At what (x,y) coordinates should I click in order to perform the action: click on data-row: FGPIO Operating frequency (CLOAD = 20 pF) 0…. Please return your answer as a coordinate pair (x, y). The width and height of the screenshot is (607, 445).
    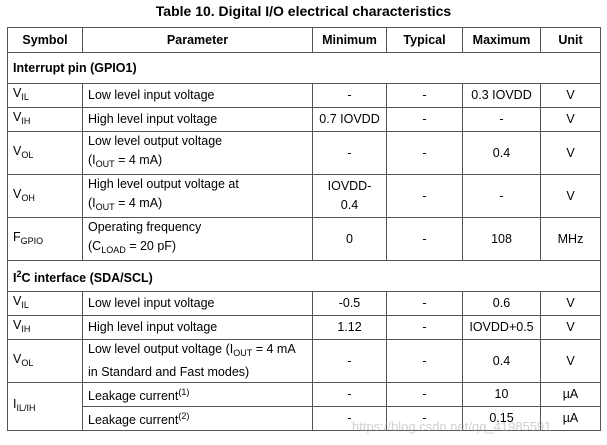
    Looking at the image, I should click on (304, 239).